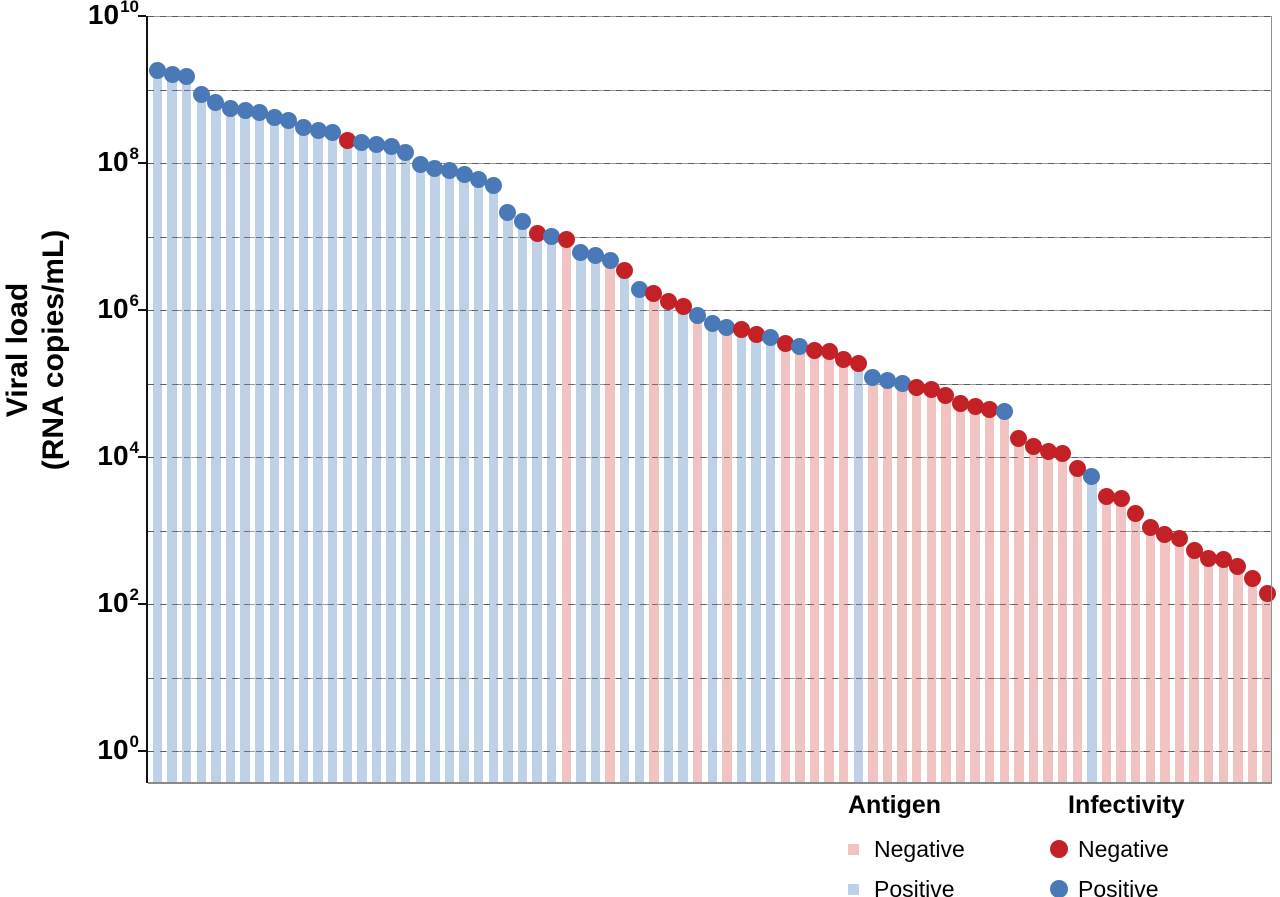 This screenshot has width=1280, height=897. I want to click on y-tick-label: 10¹⁰, so click(113, 15).